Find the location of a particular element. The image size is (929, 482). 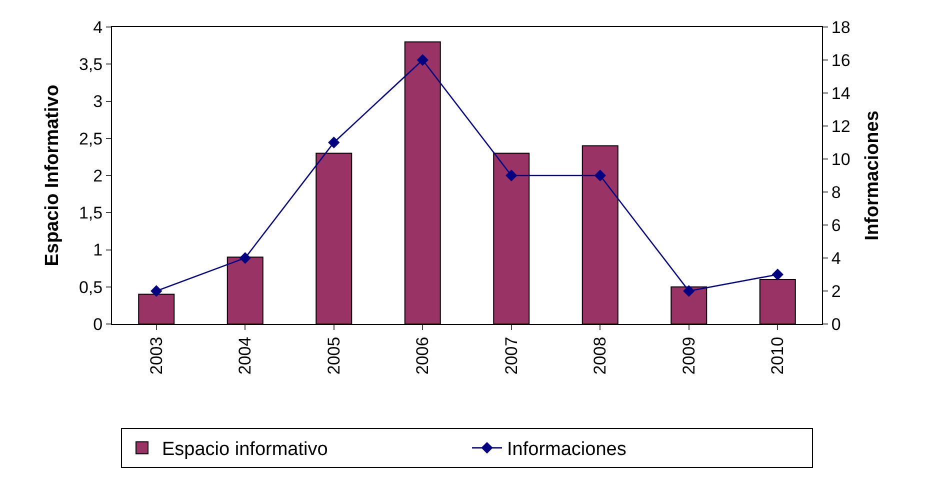

y-tick-label: 4 is located at coordinates (98, 27).